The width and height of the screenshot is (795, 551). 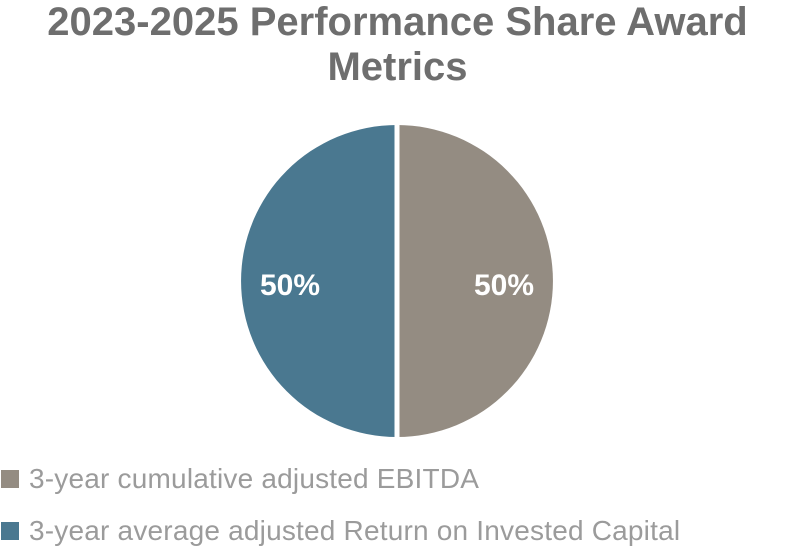 What do you see at coordinates (397, 67) in the screenshot?
I see `chart-title-line2: Metrics` at bounding box center [397, 67].